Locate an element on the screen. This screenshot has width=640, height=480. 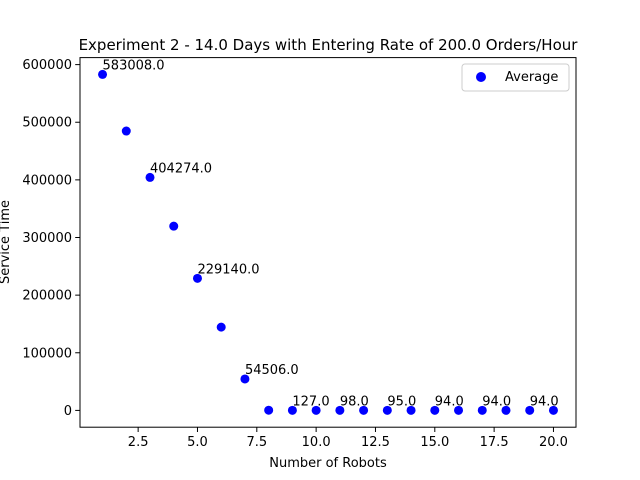
y-tick-label: 500000 is located at coordinates (47, 123).